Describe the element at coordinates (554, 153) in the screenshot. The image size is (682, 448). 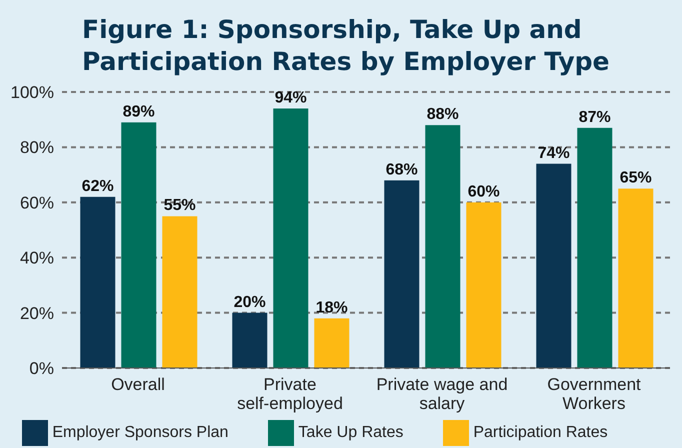
I see `data-label: 74%` at that location.